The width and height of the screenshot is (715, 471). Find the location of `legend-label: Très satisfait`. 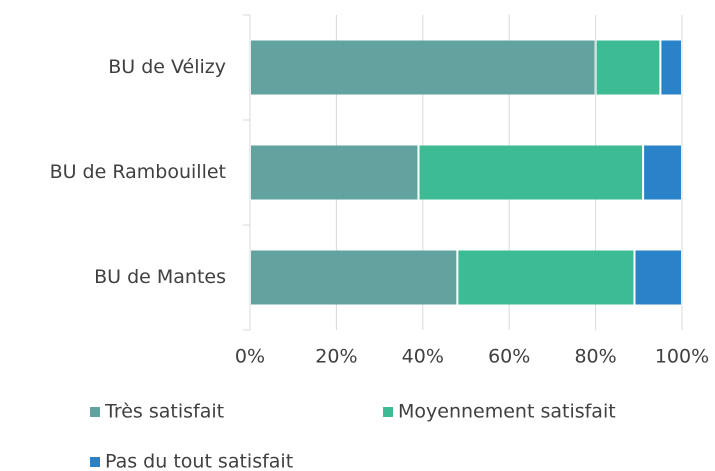

legend-label: Très satisfait is located at coordinates (164, 412).